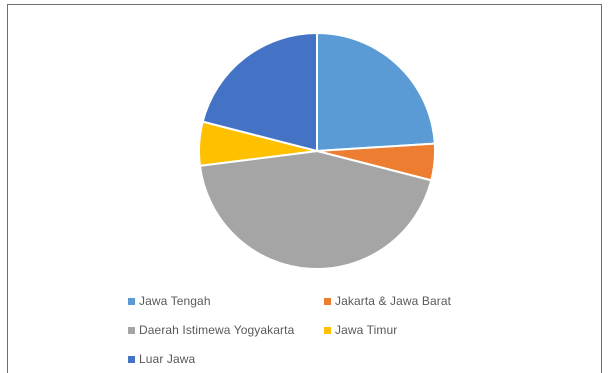 Image resolution: width=609 pixels, height=373 pixels. Describe the element at coordinates (376, 92) in the screenshot. I see `pie-slice-jawa-tengah` at that location.